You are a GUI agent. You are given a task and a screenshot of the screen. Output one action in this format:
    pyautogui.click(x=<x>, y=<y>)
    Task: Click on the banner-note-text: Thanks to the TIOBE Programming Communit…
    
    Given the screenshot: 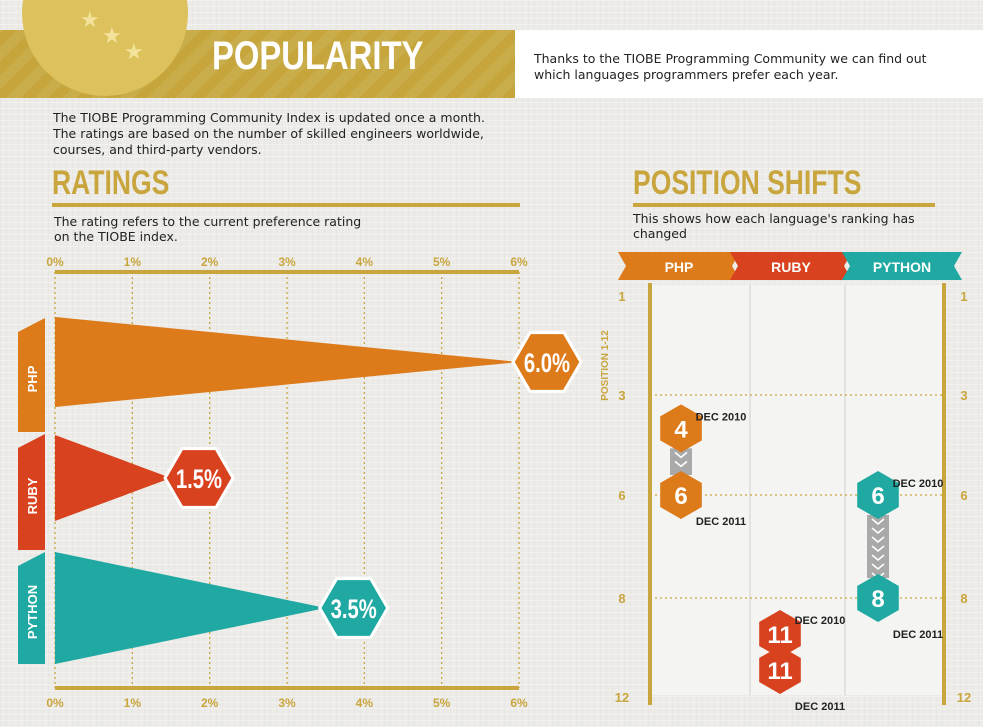 What is the action you would take?
    pyautogui.click(x=730, y=66)
    